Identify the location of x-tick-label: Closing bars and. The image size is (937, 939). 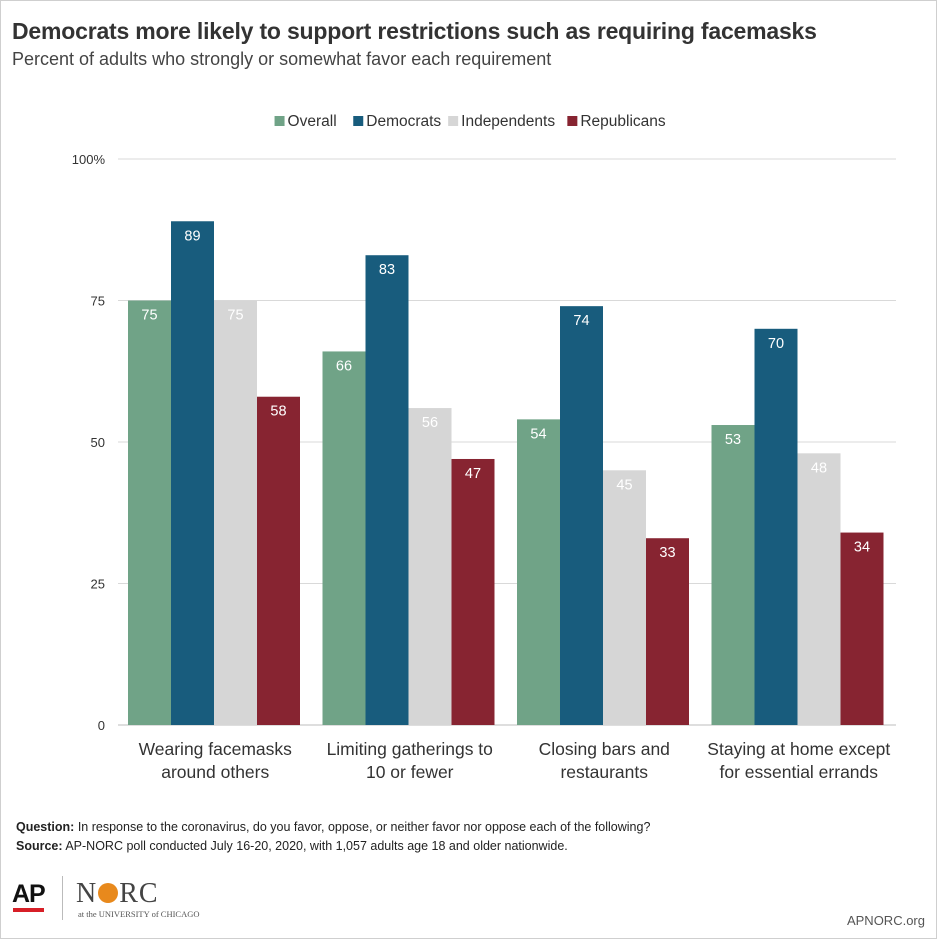
(604, 749).